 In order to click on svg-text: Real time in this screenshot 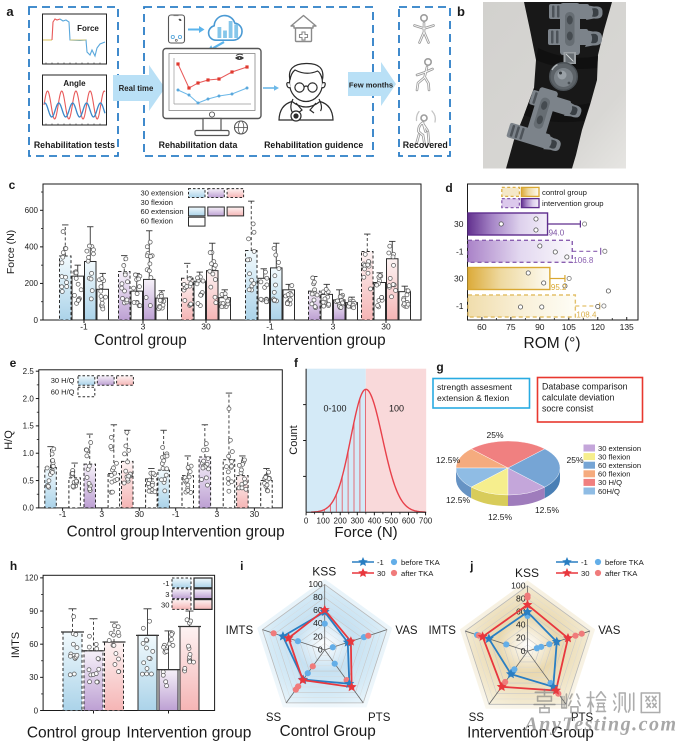, I will do `click(136, 88)`.